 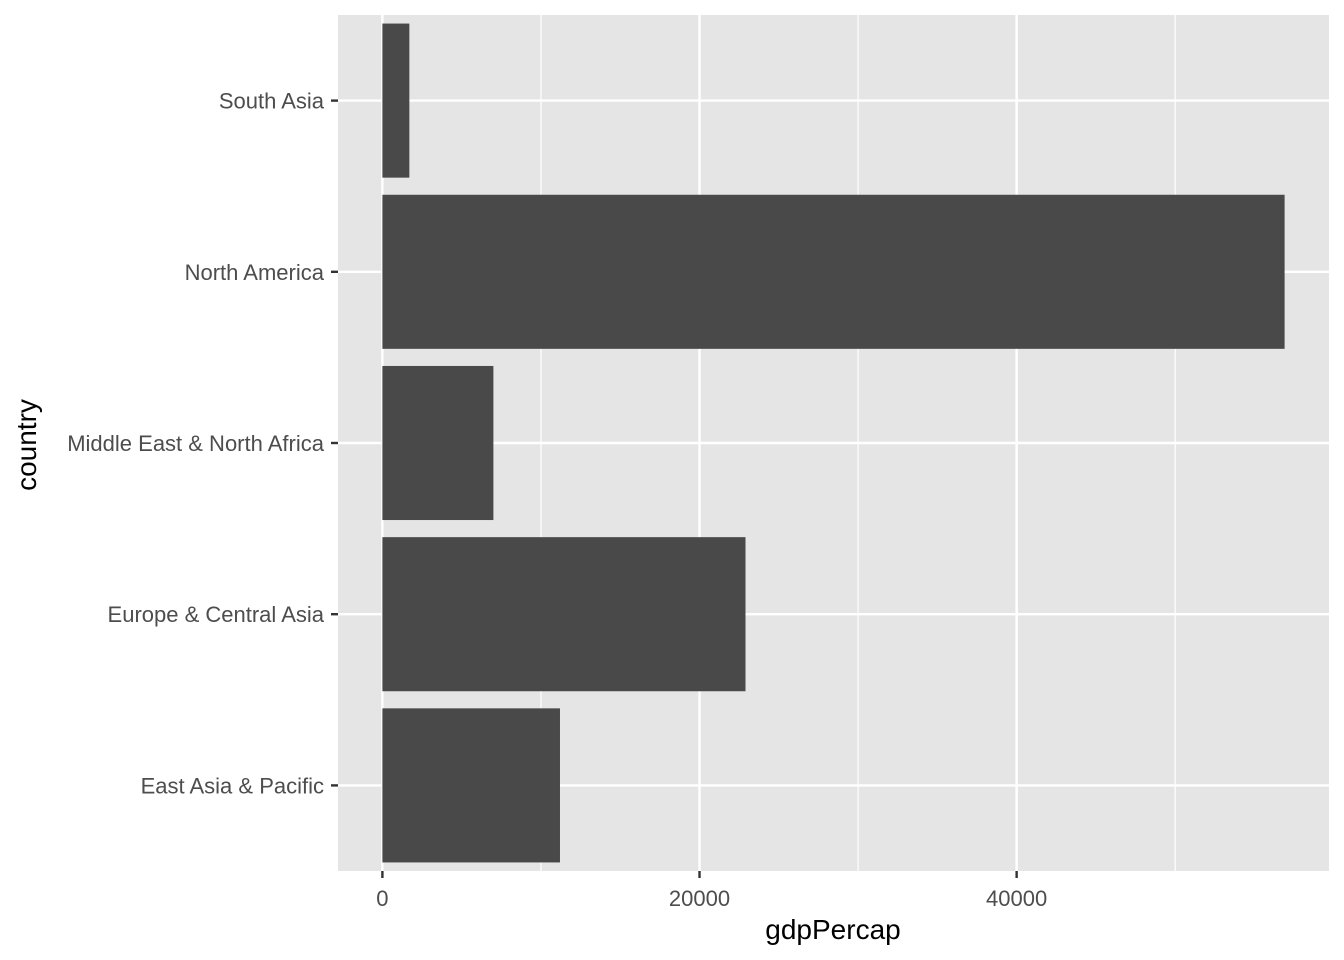 I want to click on x-axis-ticks: 0 20000 40000, so click(x=711, y=891).